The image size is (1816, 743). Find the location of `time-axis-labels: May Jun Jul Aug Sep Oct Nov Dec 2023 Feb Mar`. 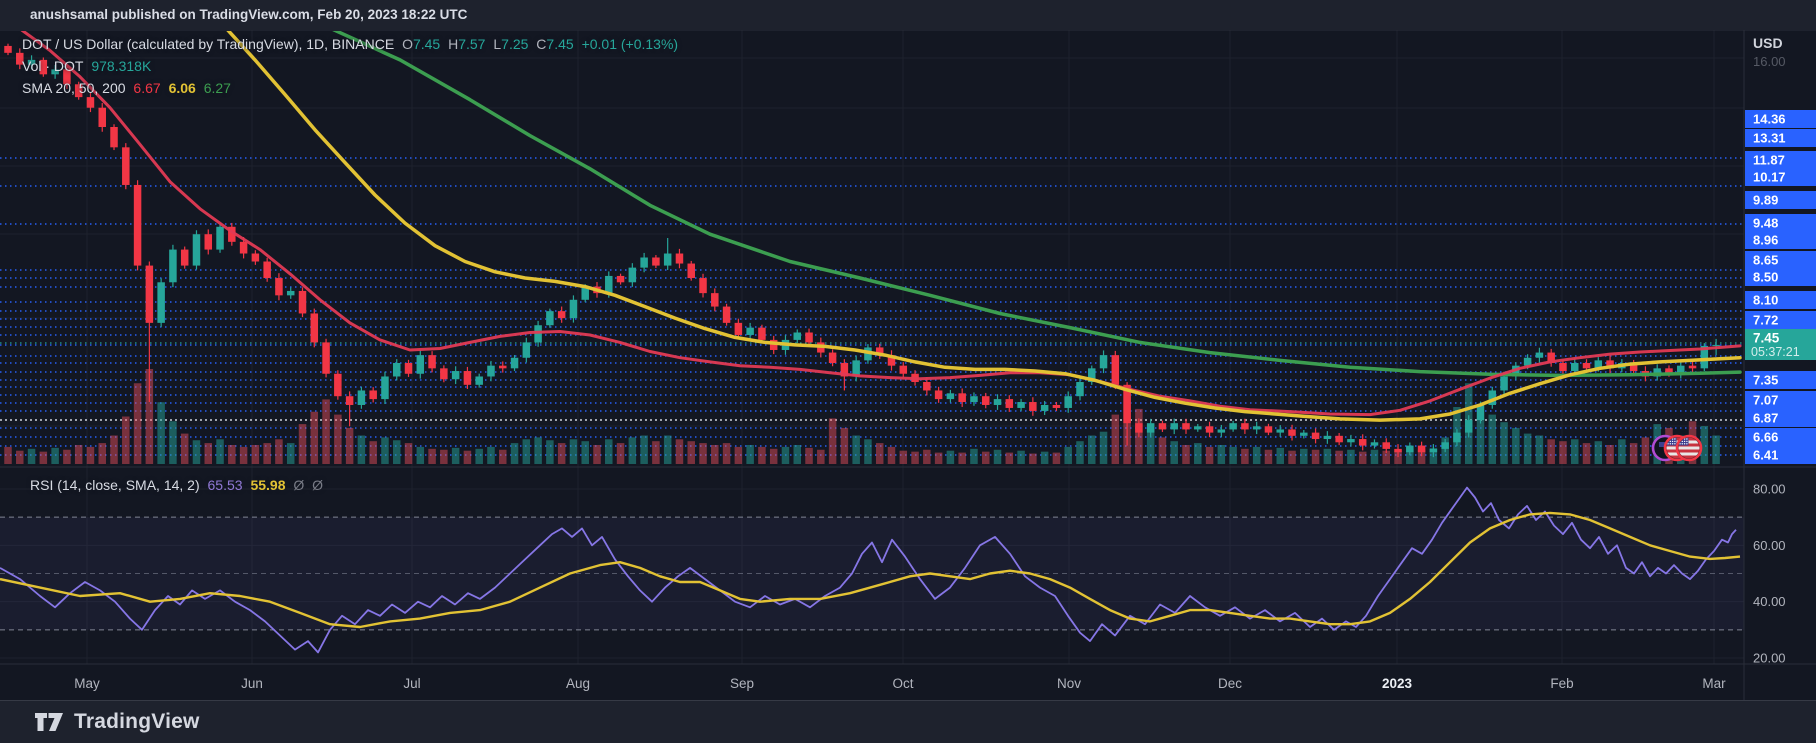

time-axis-labels: May Jun Jul Aug Sep Oct Nov Dec 2023 Feb Mar is located at coordinates (900, 683).